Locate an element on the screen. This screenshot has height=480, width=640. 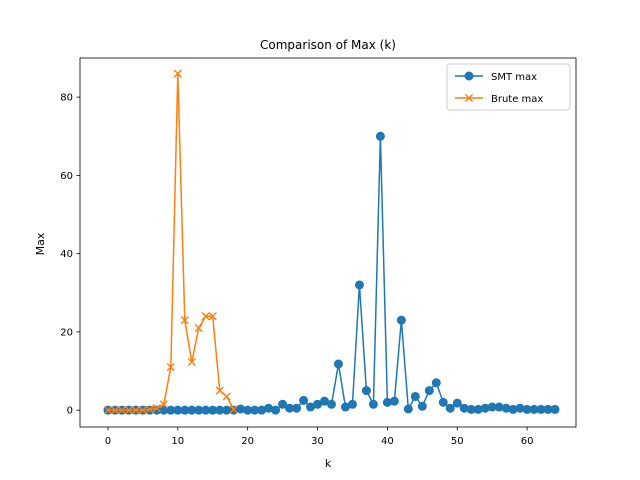
y-tick-label: 20 is located at coordinates (66, 332).